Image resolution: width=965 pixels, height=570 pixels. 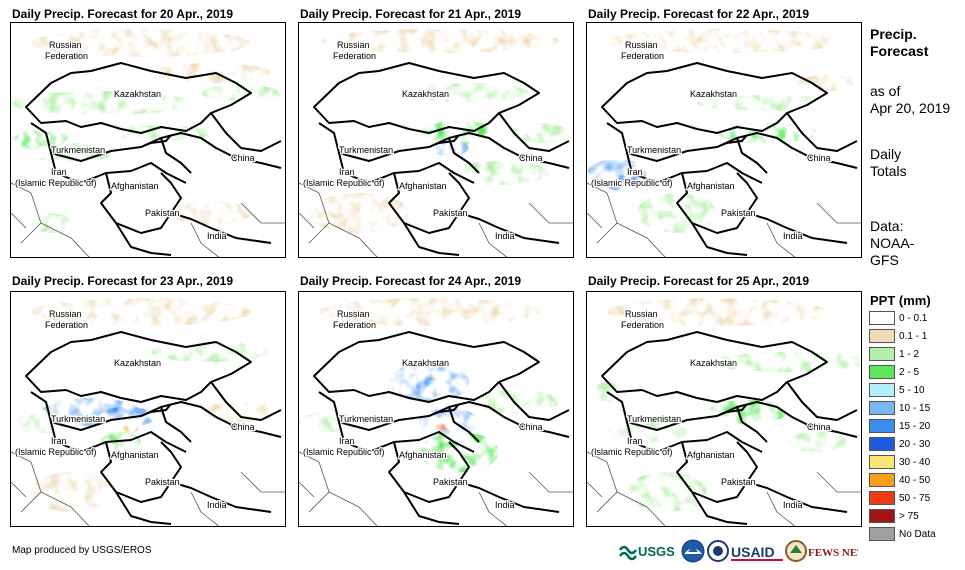 I want to click on legend-label: > 75, so click(x=909, y=516).